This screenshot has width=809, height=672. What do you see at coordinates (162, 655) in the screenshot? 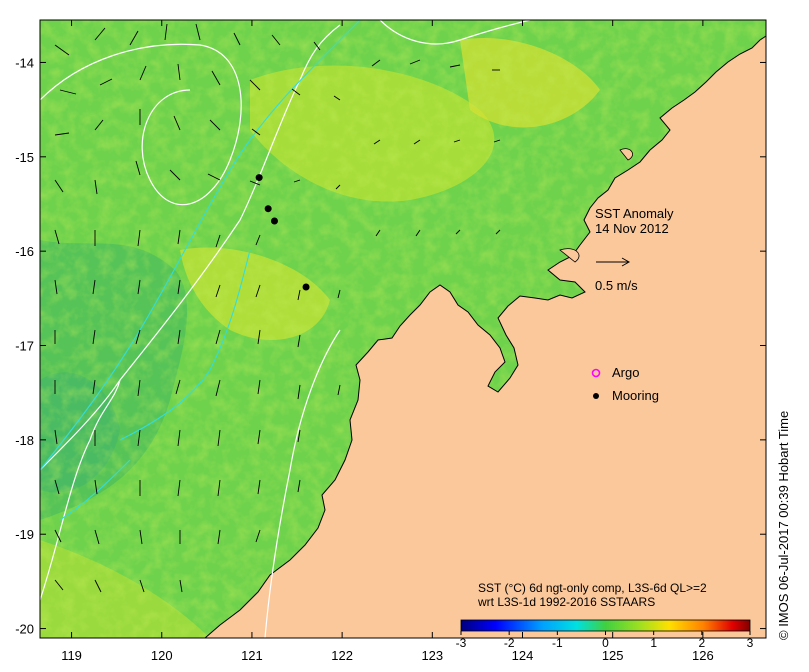
I see `x-tick-label: 120` at bounding box center [162, 655].